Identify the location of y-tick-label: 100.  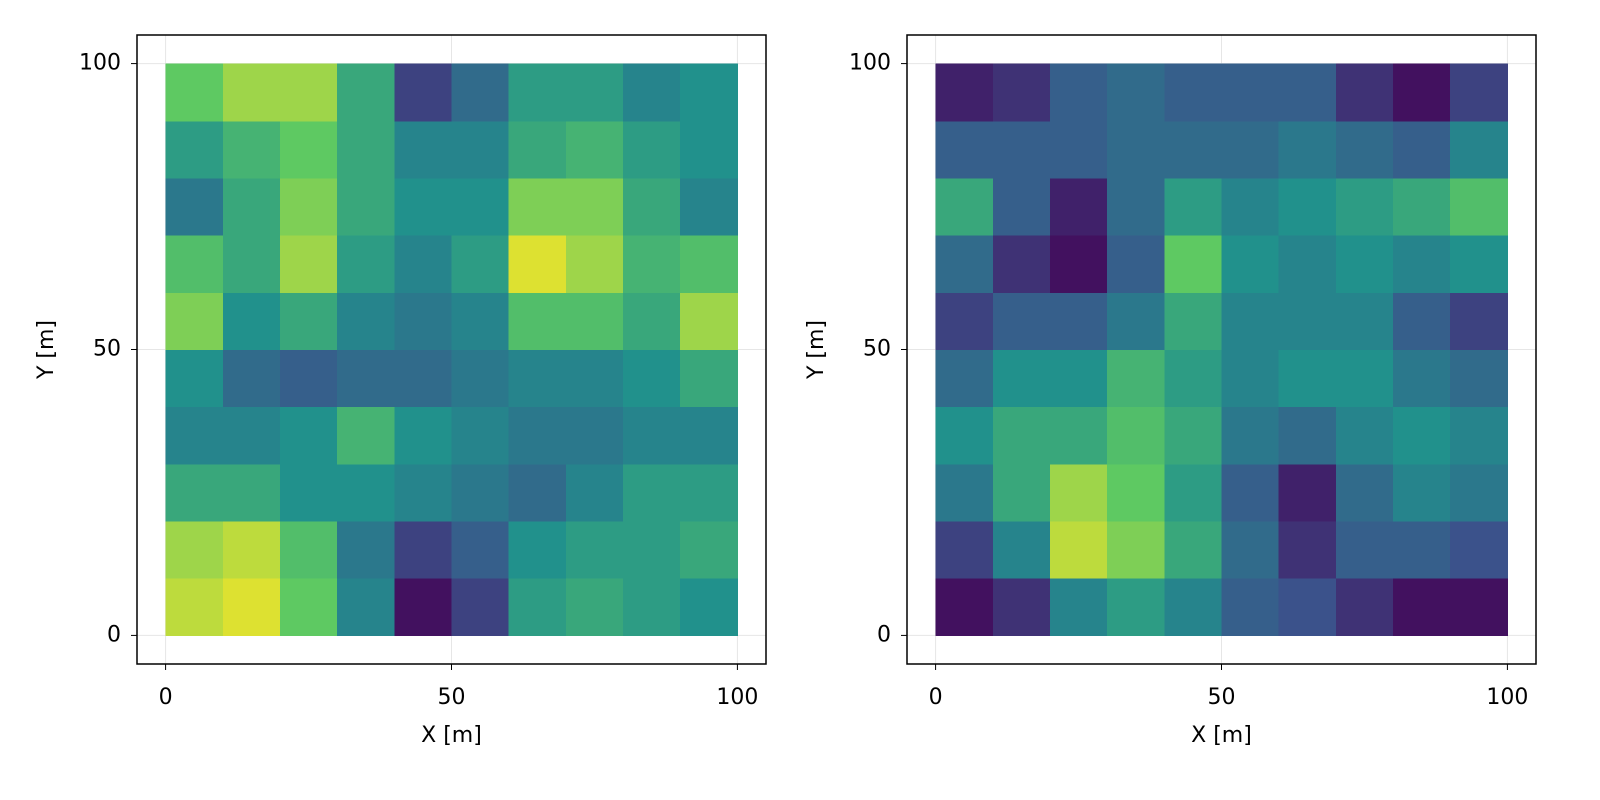
(100, 63).